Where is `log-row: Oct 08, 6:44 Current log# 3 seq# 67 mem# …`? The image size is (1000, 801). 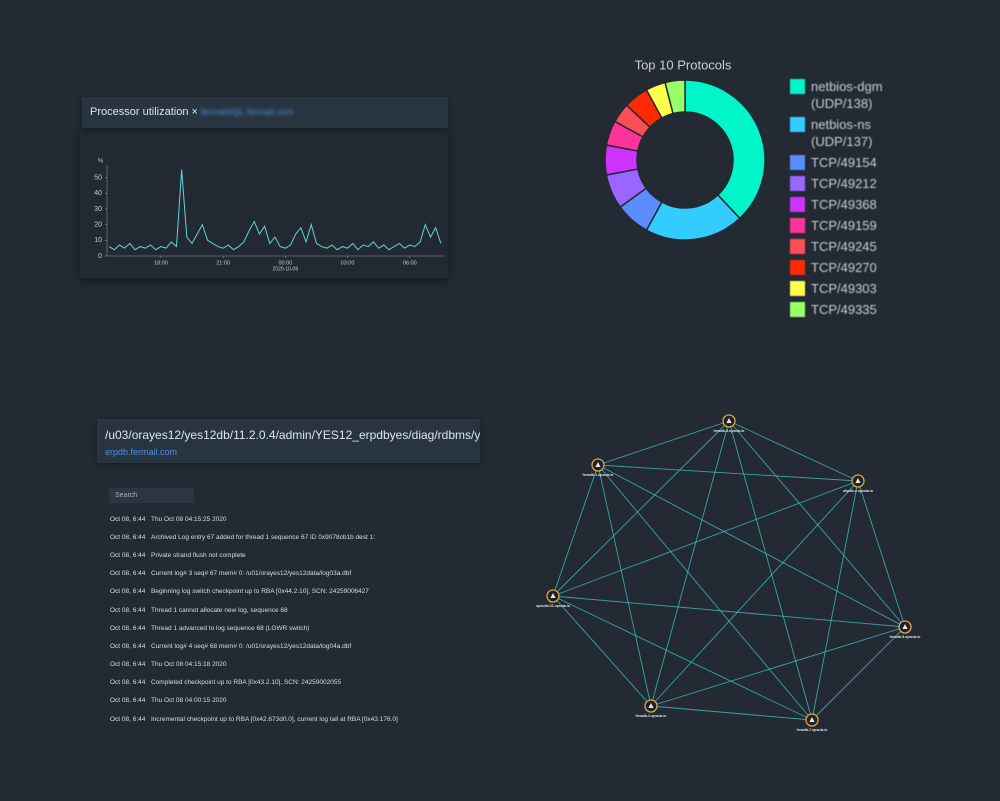
log-row: Oct 08, 6:44 Current log# 3 seq# 67 mem# … is located at coordinates (310, 574).